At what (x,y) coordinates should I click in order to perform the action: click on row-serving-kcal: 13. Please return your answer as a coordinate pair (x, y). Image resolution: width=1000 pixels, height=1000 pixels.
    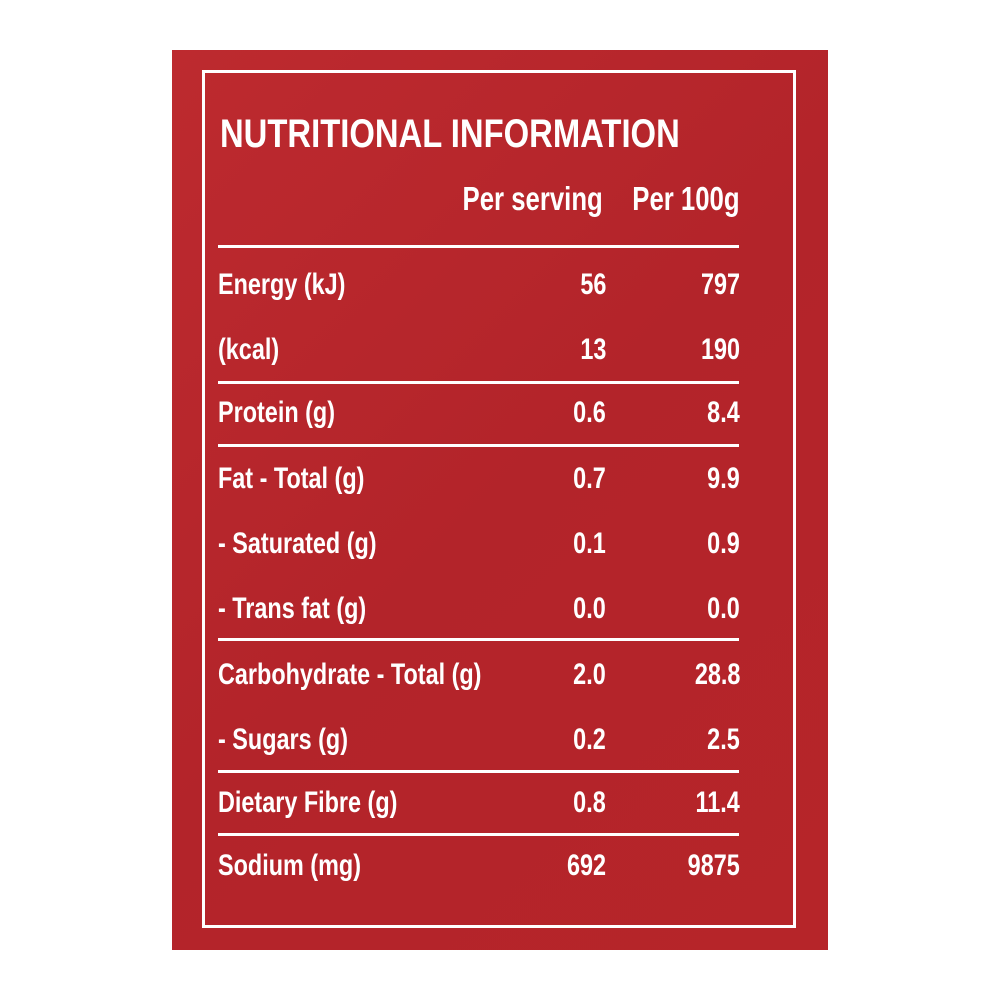
    Looking at the image, I should click on (592, 349).